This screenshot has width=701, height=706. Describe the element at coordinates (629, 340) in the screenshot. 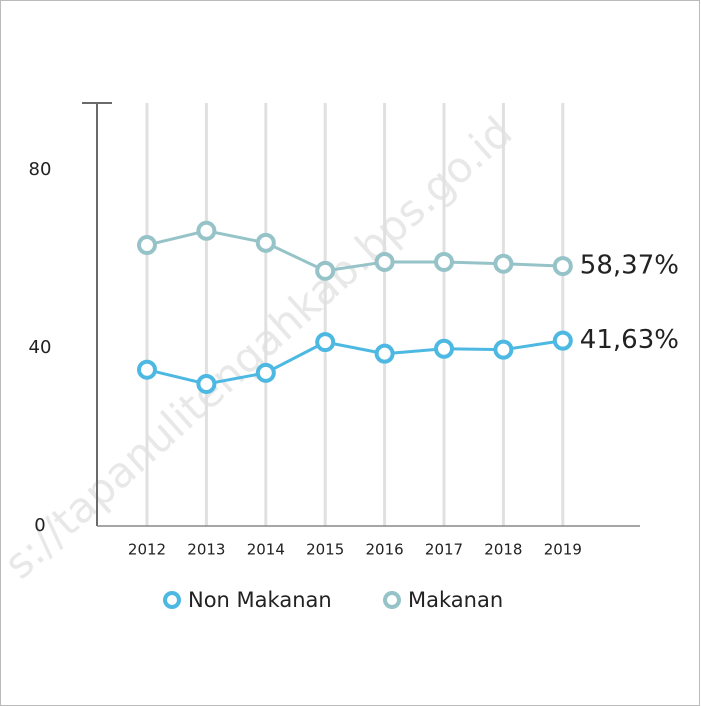

I see `value-label: 41,63%` at that location.